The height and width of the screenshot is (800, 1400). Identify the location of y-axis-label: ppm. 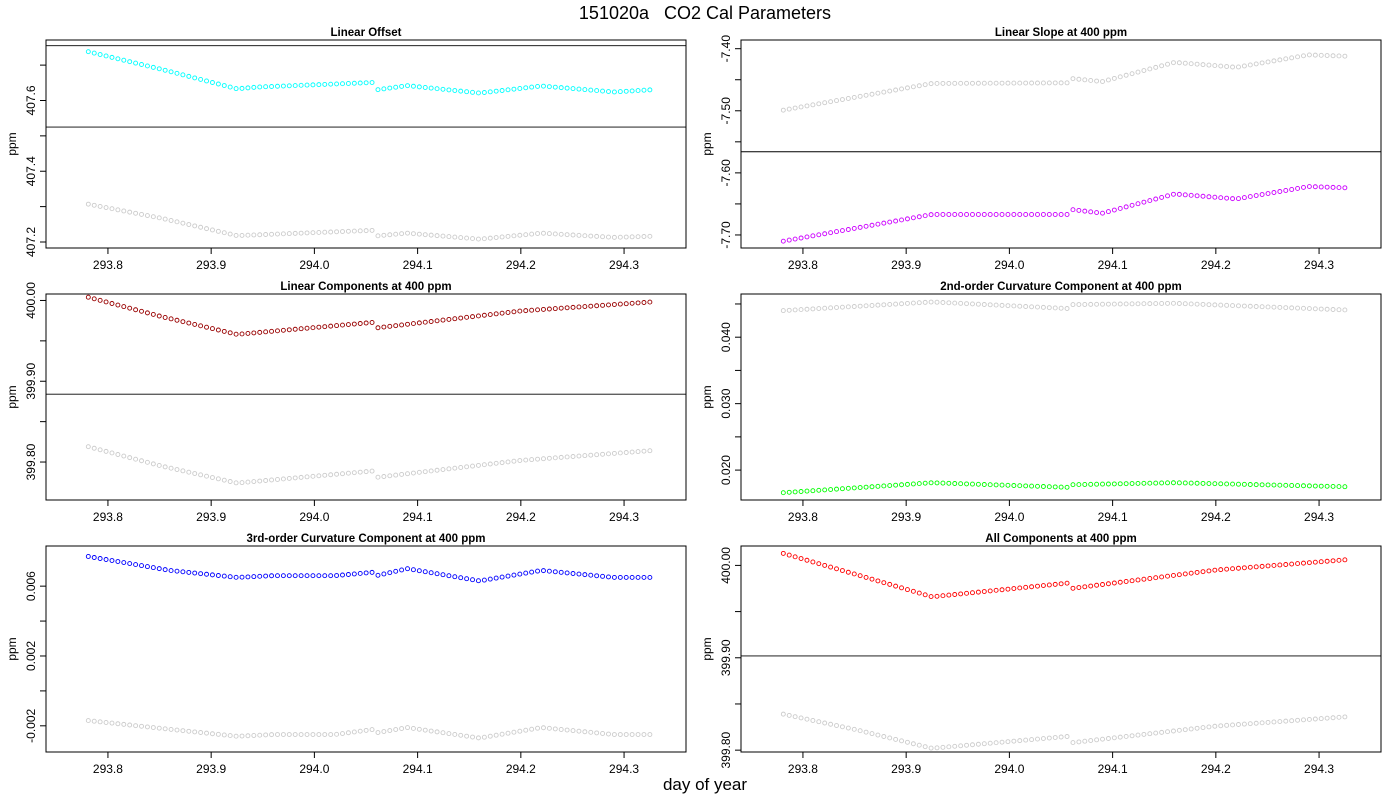
(707, 648).